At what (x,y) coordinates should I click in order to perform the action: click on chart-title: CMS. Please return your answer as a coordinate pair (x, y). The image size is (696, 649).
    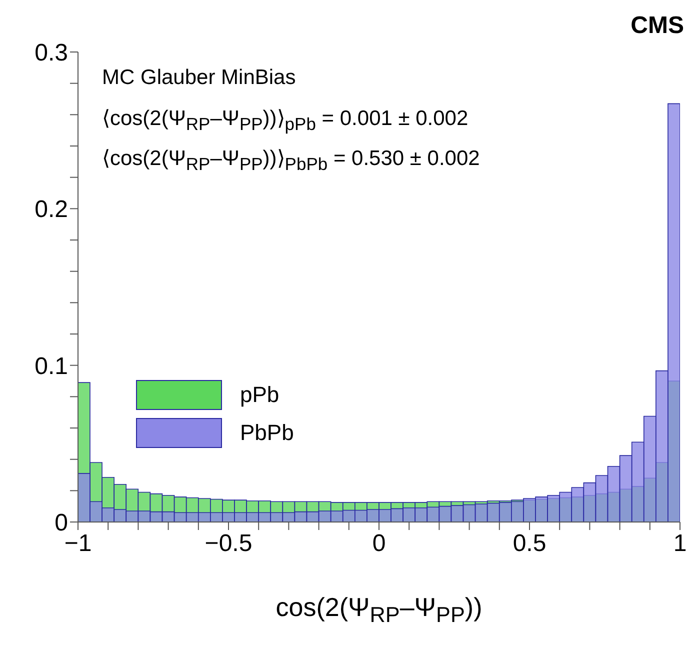
    Looking at the image, I should click on (657, 26).